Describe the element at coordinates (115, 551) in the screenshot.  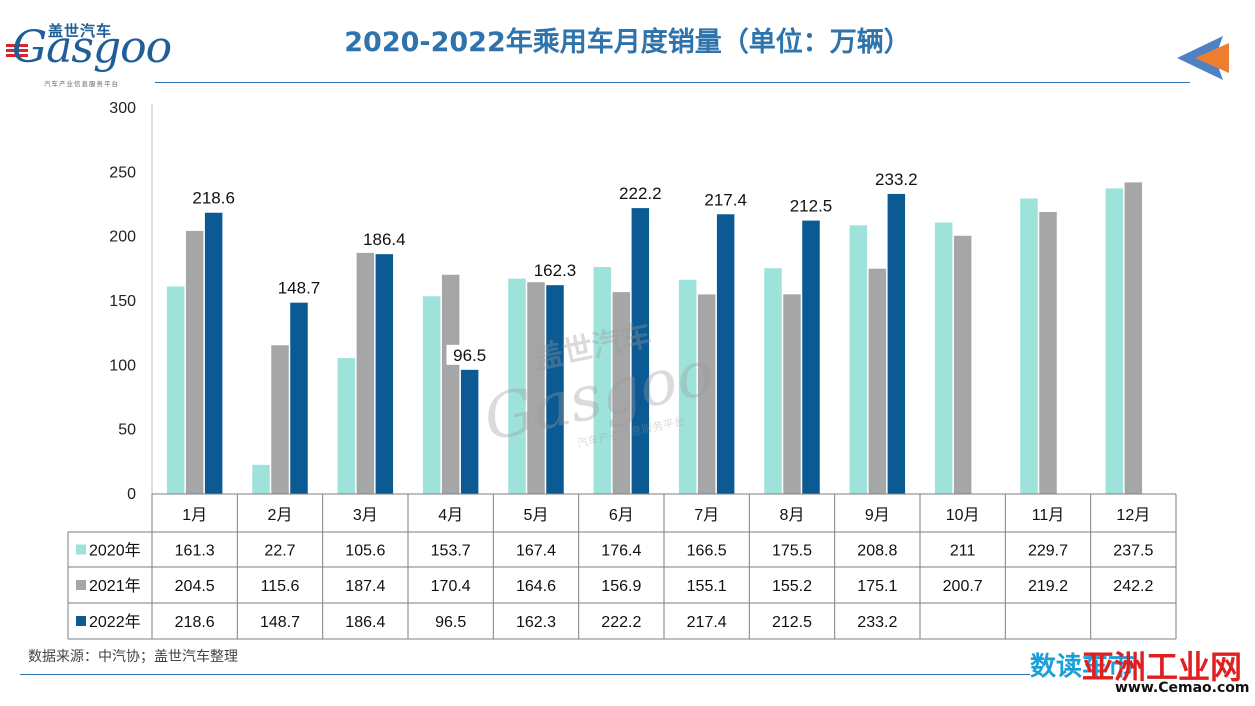
I see `legend-label: 2020年` at that location.